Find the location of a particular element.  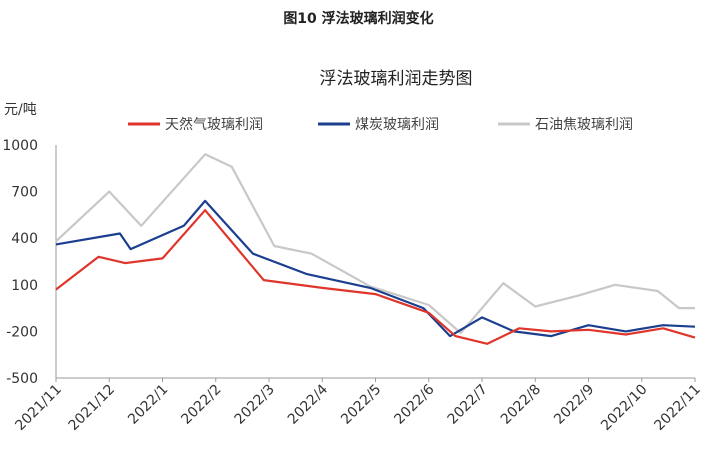

x-tick-label: 2022/5 is located at coordinates (361, 405).